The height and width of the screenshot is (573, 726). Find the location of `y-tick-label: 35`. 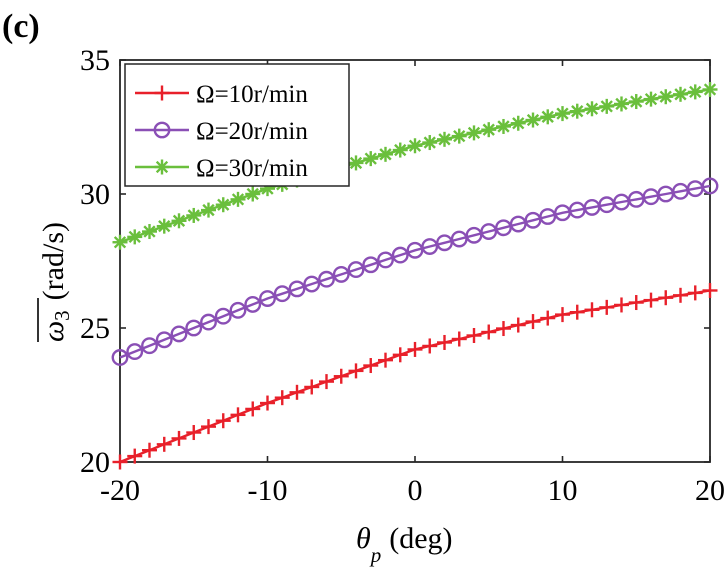

y-tick-label: 35 is located at coordinates (95, 60).